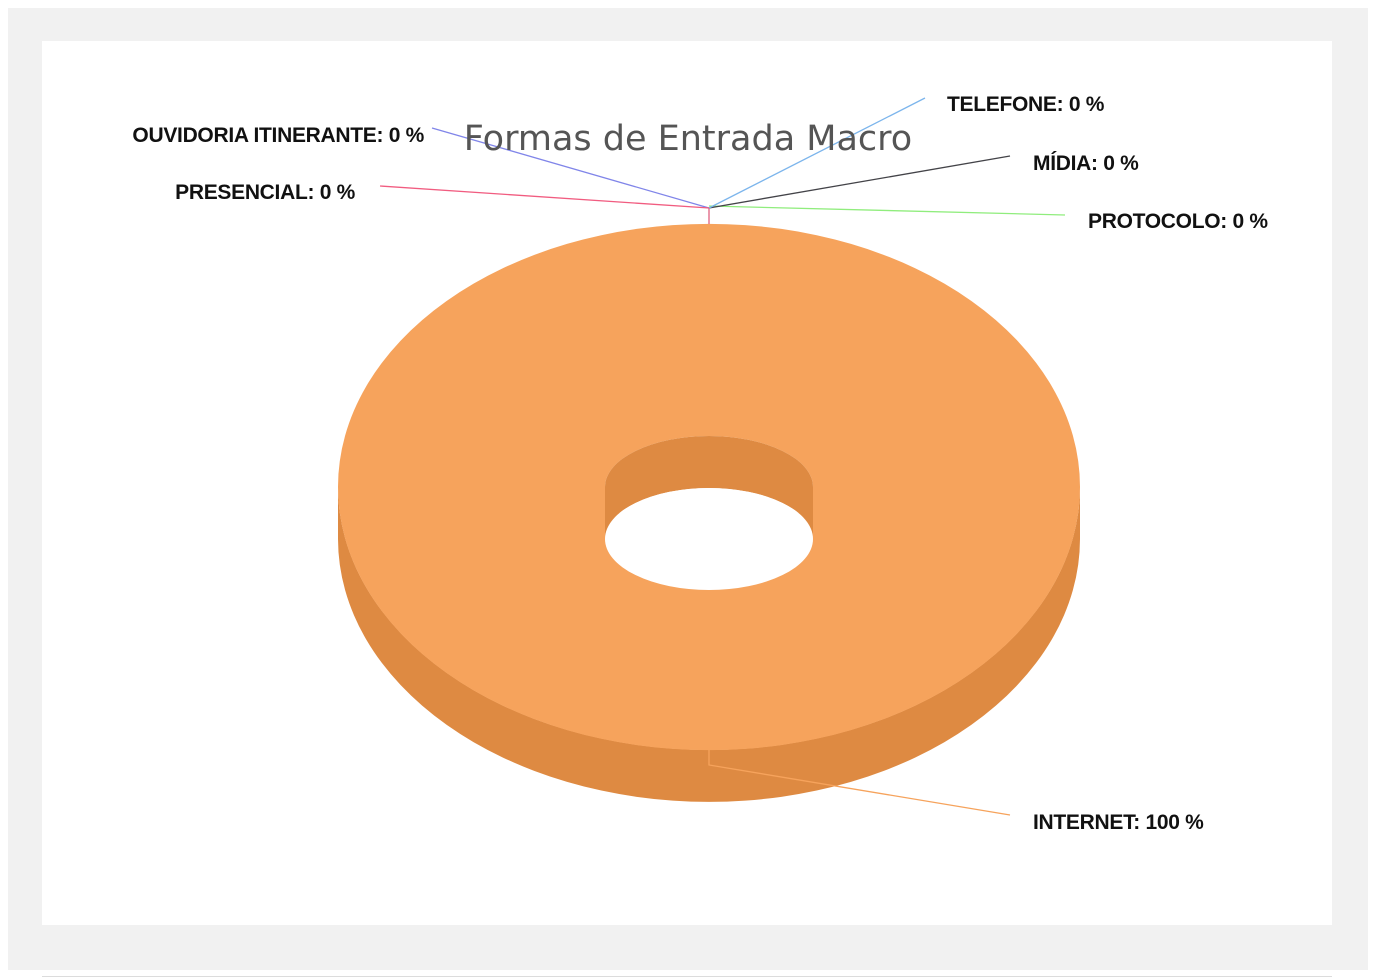 Image resolution: width=1380 pixels, height=978 pixels. Describe the element at coordinates (1086, 163) in the screenshot. I see `label-midia: MÍDIA: 0 %` at that location.